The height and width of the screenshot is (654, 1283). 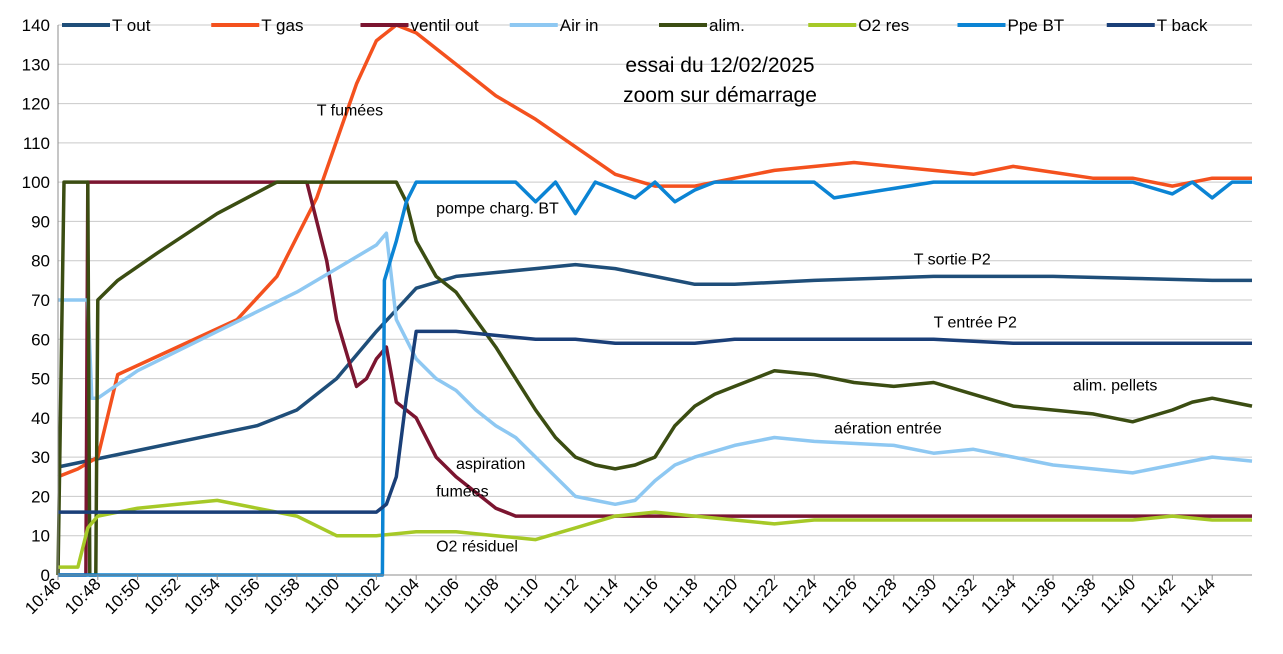 What do you see at coordinates (40, 300) in the screenshot?
I see `y-tick-label: 70` at bounding box center [40, 300].